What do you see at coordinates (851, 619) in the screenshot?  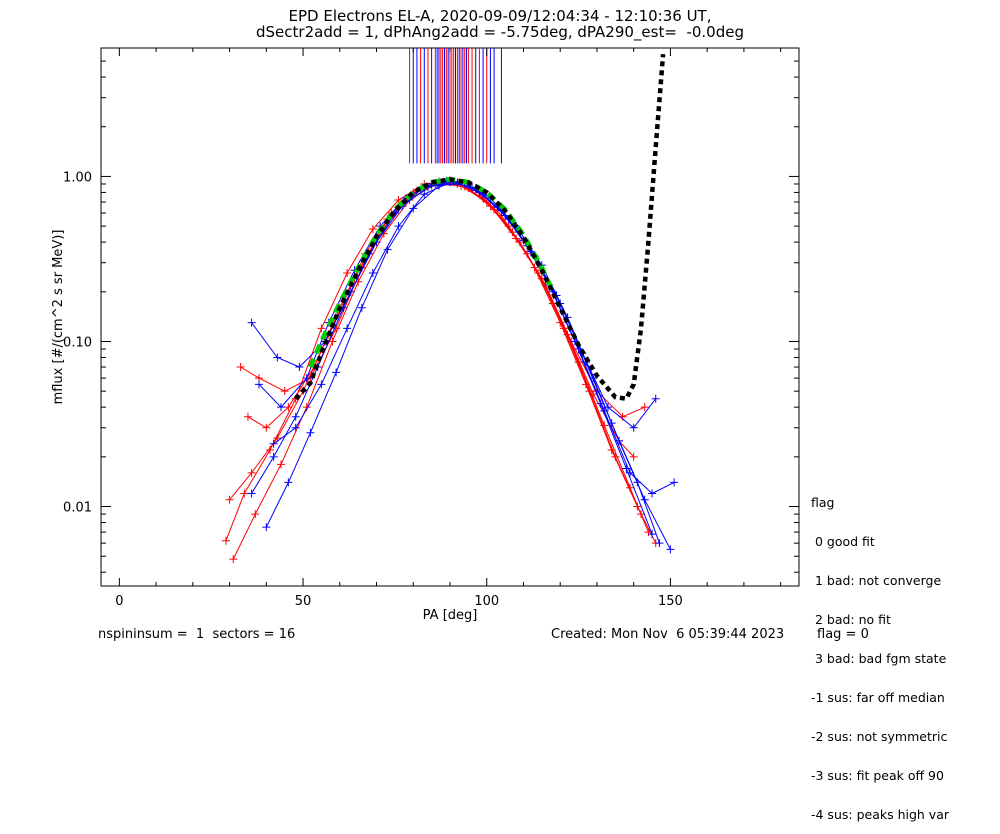 I see `legend-item: 2 bad: no fit` at bounding box center [851, 619].